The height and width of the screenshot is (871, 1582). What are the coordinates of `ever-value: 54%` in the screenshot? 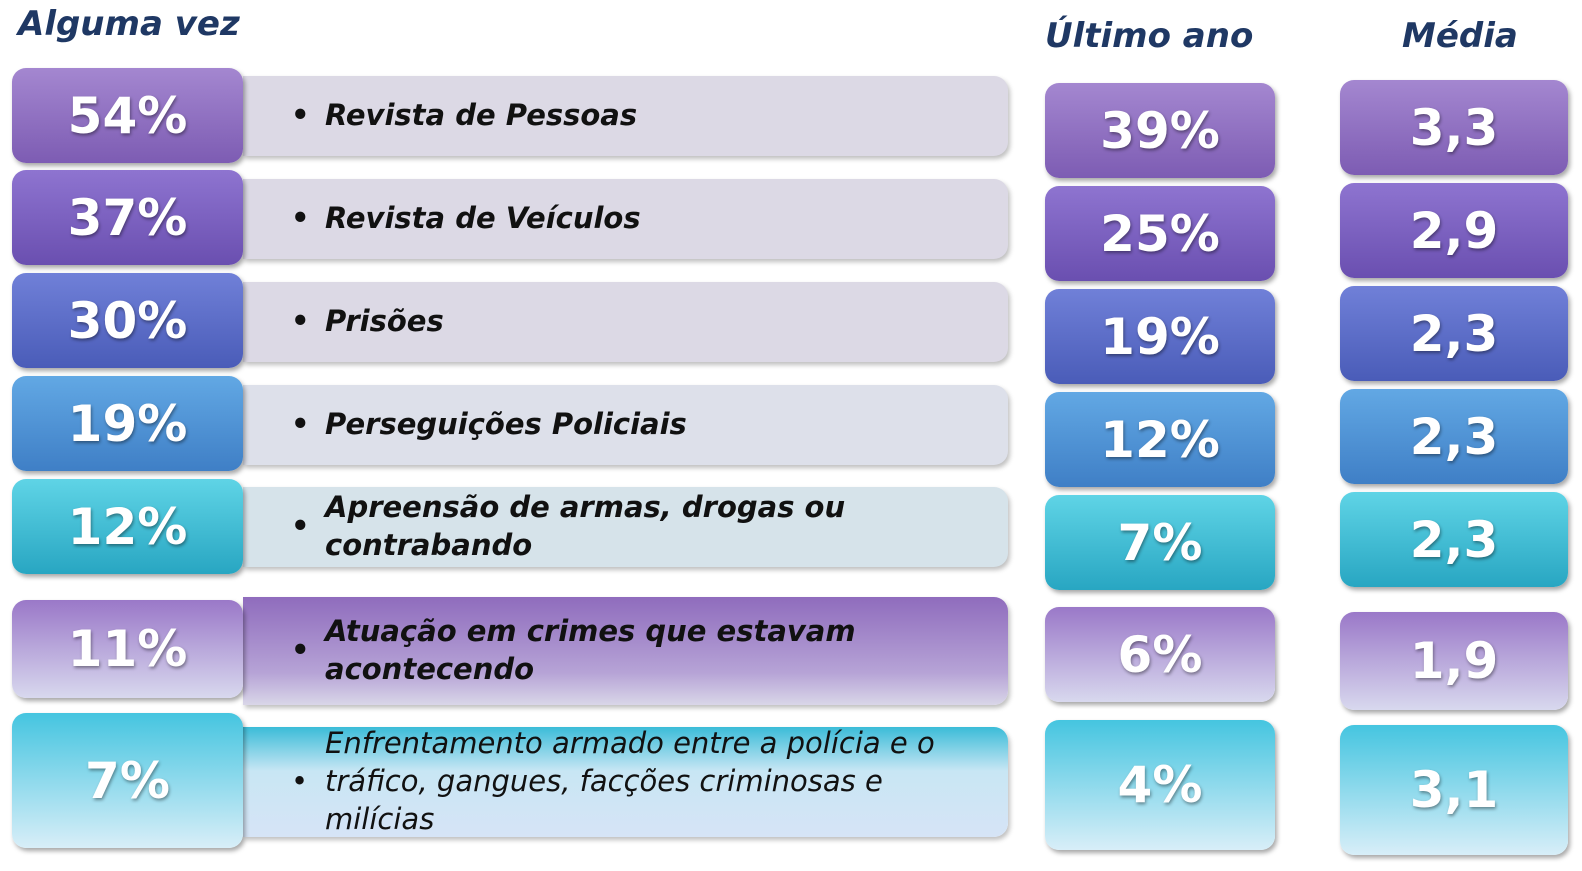 It's located at (127, 115).